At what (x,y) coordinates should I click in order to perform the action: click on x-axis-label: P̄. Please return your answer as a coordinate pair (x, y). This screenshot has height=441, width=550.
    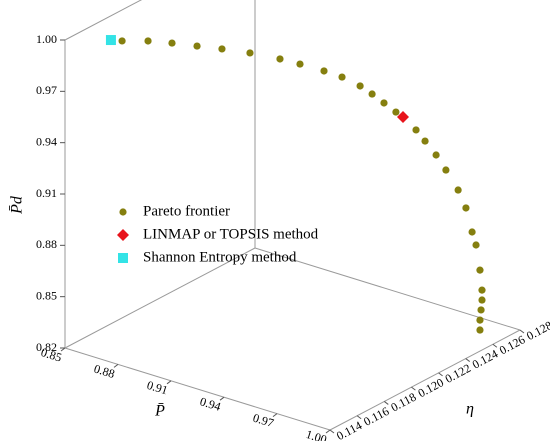
    Looking at the image, I should click on (159, 411).